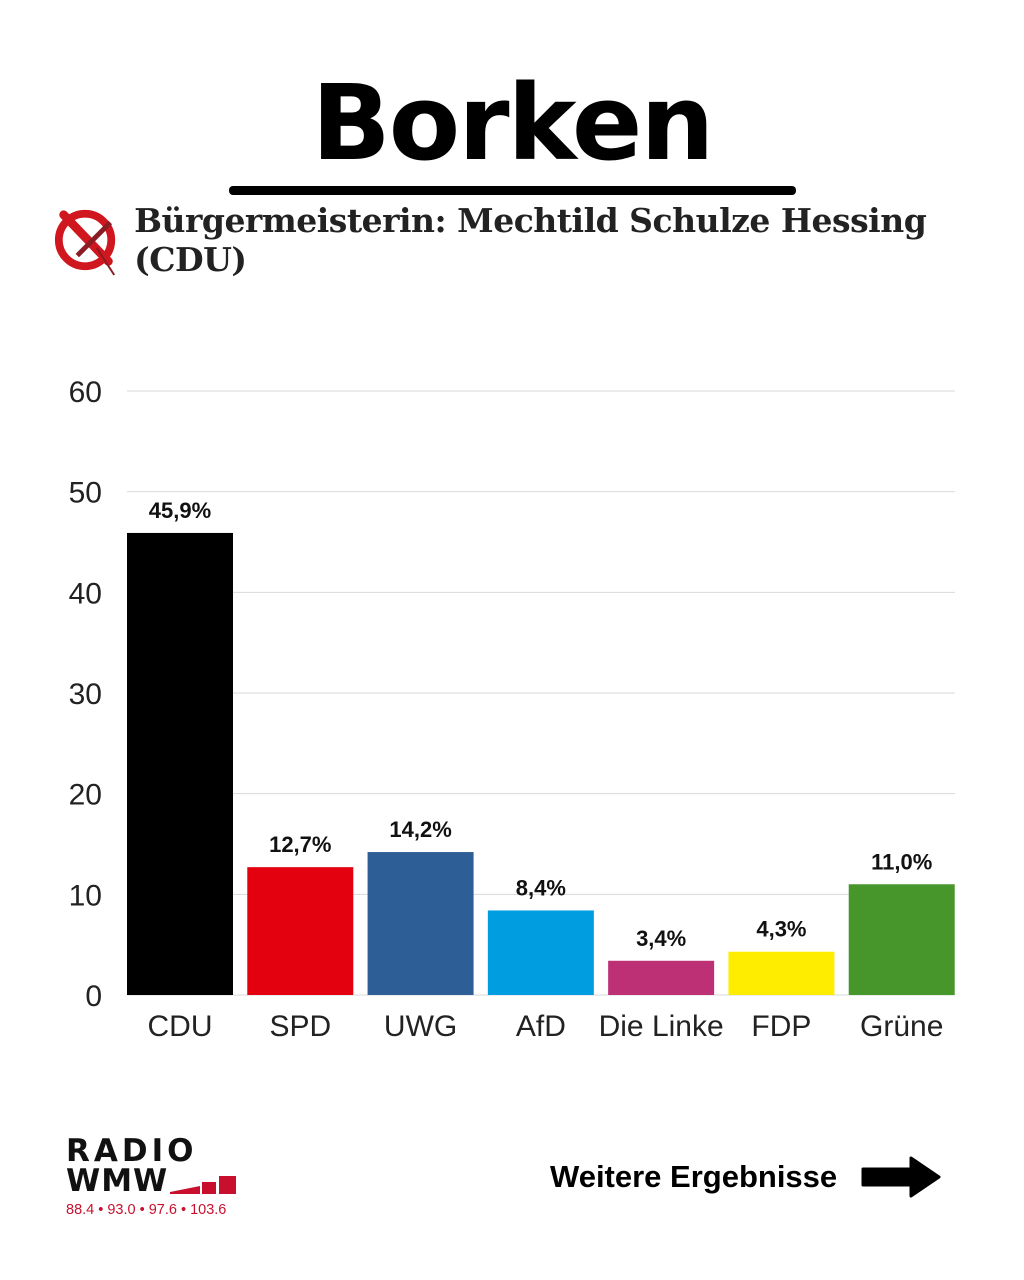 The height and width of the screenshot is (1280, 1024). I want to click on data-label: 14,2%, so click(420, 829).